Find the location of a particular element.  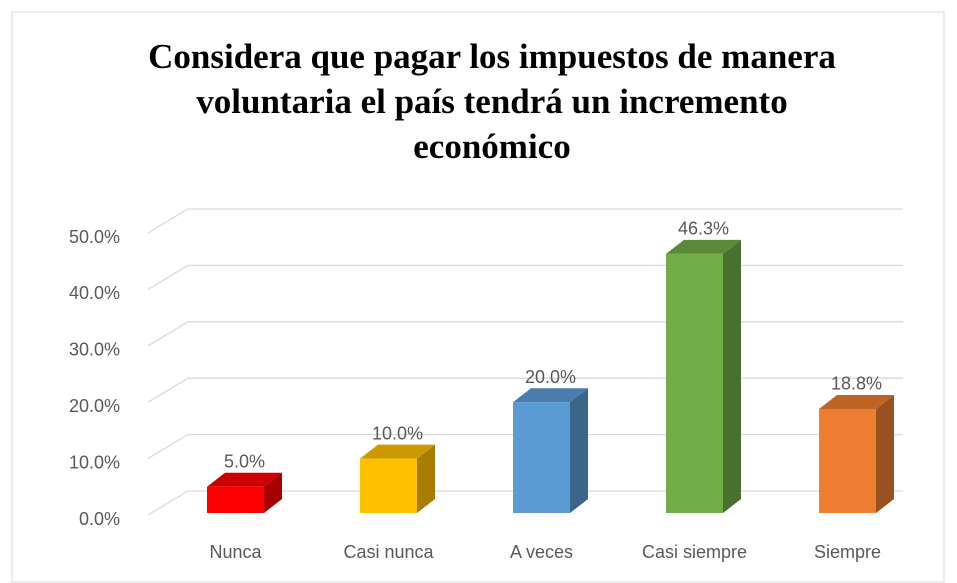

y-tick-label: 30.0% is located at coordinates (94, 350).